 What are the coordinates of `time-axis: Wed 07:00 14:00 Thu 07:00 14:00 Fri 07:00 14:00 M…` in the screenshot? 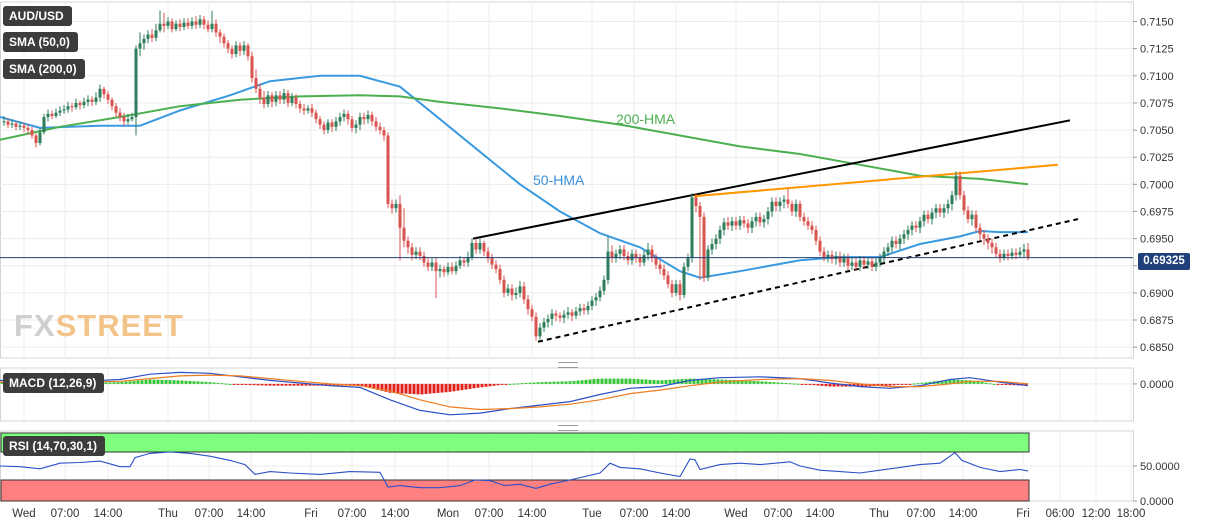 It's located at (578, 514).